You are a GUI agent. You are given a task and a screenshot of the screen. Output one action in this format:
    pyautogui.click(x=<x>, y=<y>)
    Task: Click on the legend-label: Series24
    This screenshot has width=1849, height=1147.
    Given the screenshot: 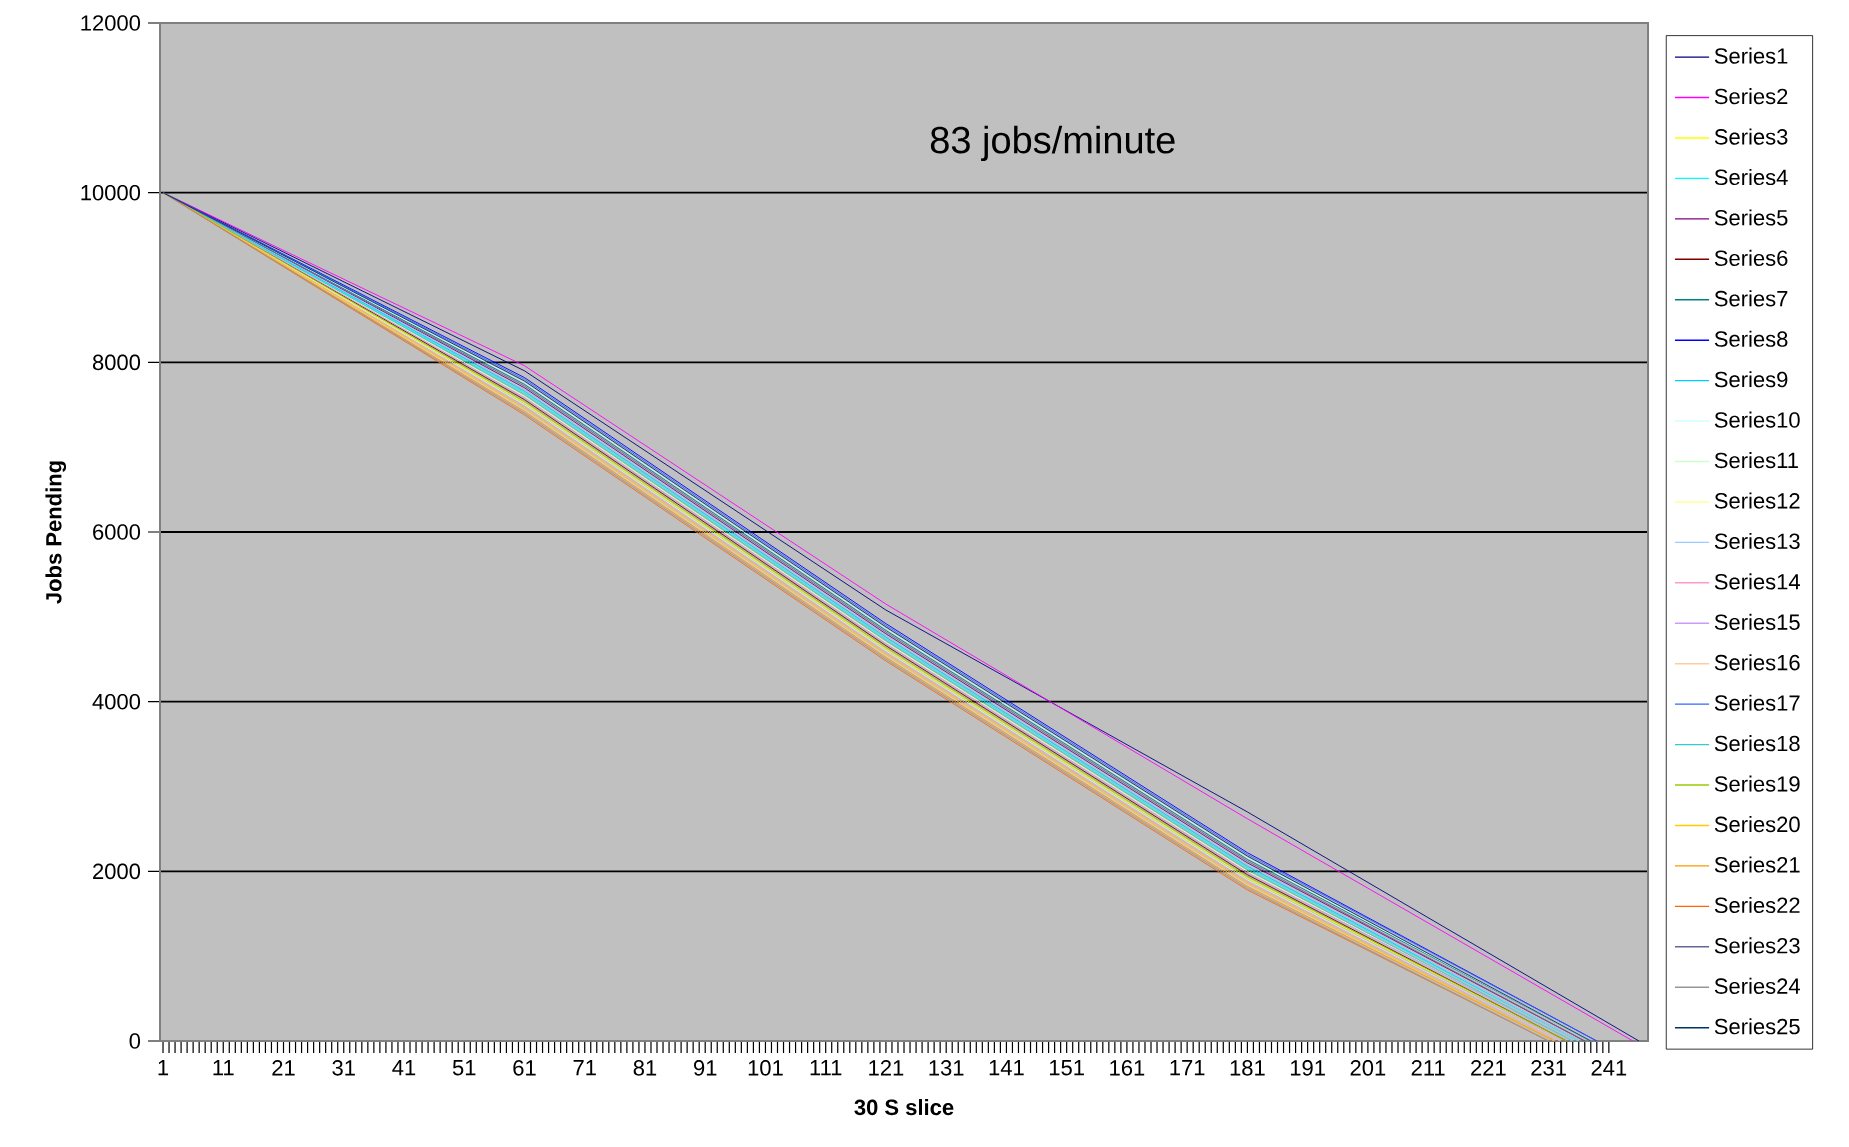 What is the action you would take?
    pyautogui.click(x=1757, y=985)
    